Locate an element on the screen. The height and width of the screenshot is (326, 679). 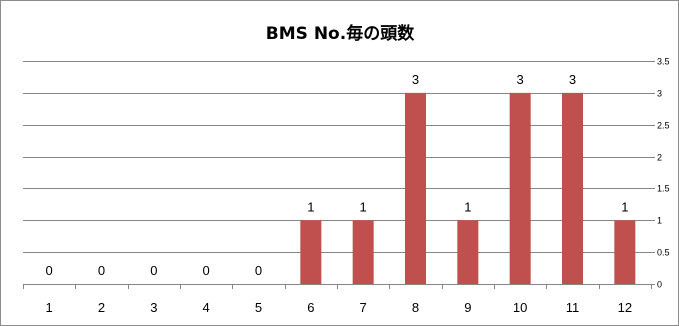
x-tick-label: 9 is located at coordinates (467, 307).